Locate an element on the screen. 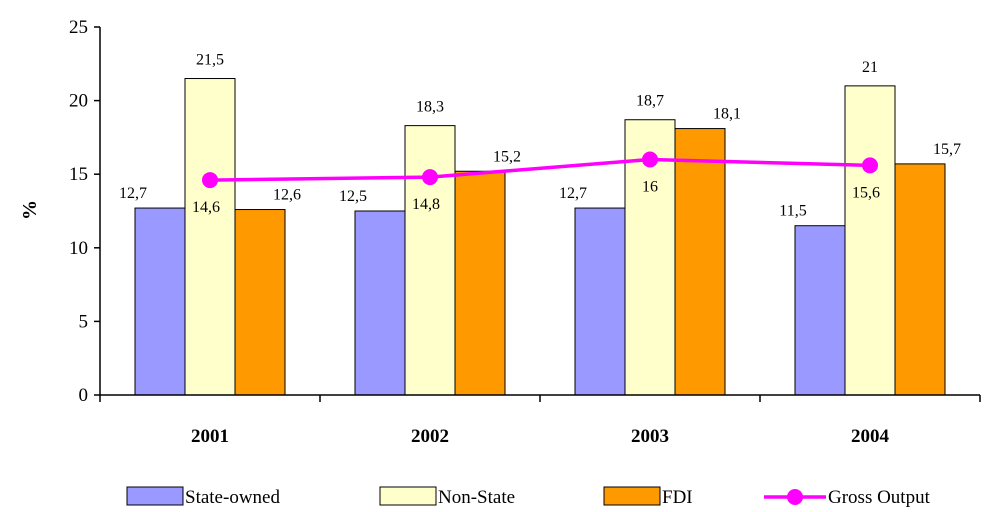  bar-fdi-2004 is located at coordinates (920, 279).